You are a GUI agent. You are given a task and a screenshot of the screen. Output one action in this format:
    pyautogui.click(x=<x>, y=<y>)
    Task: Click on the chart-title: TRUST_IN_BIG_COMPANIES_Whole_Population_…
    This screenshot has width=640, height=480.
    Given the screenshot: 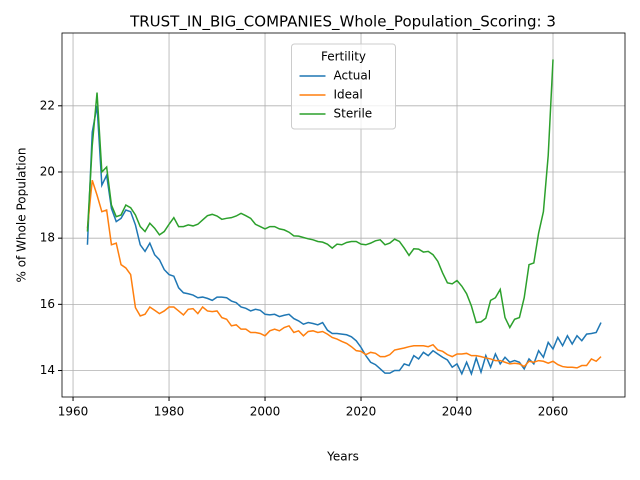 What is the action you would take?
    pyautogui.click(x=342, y=22)
    